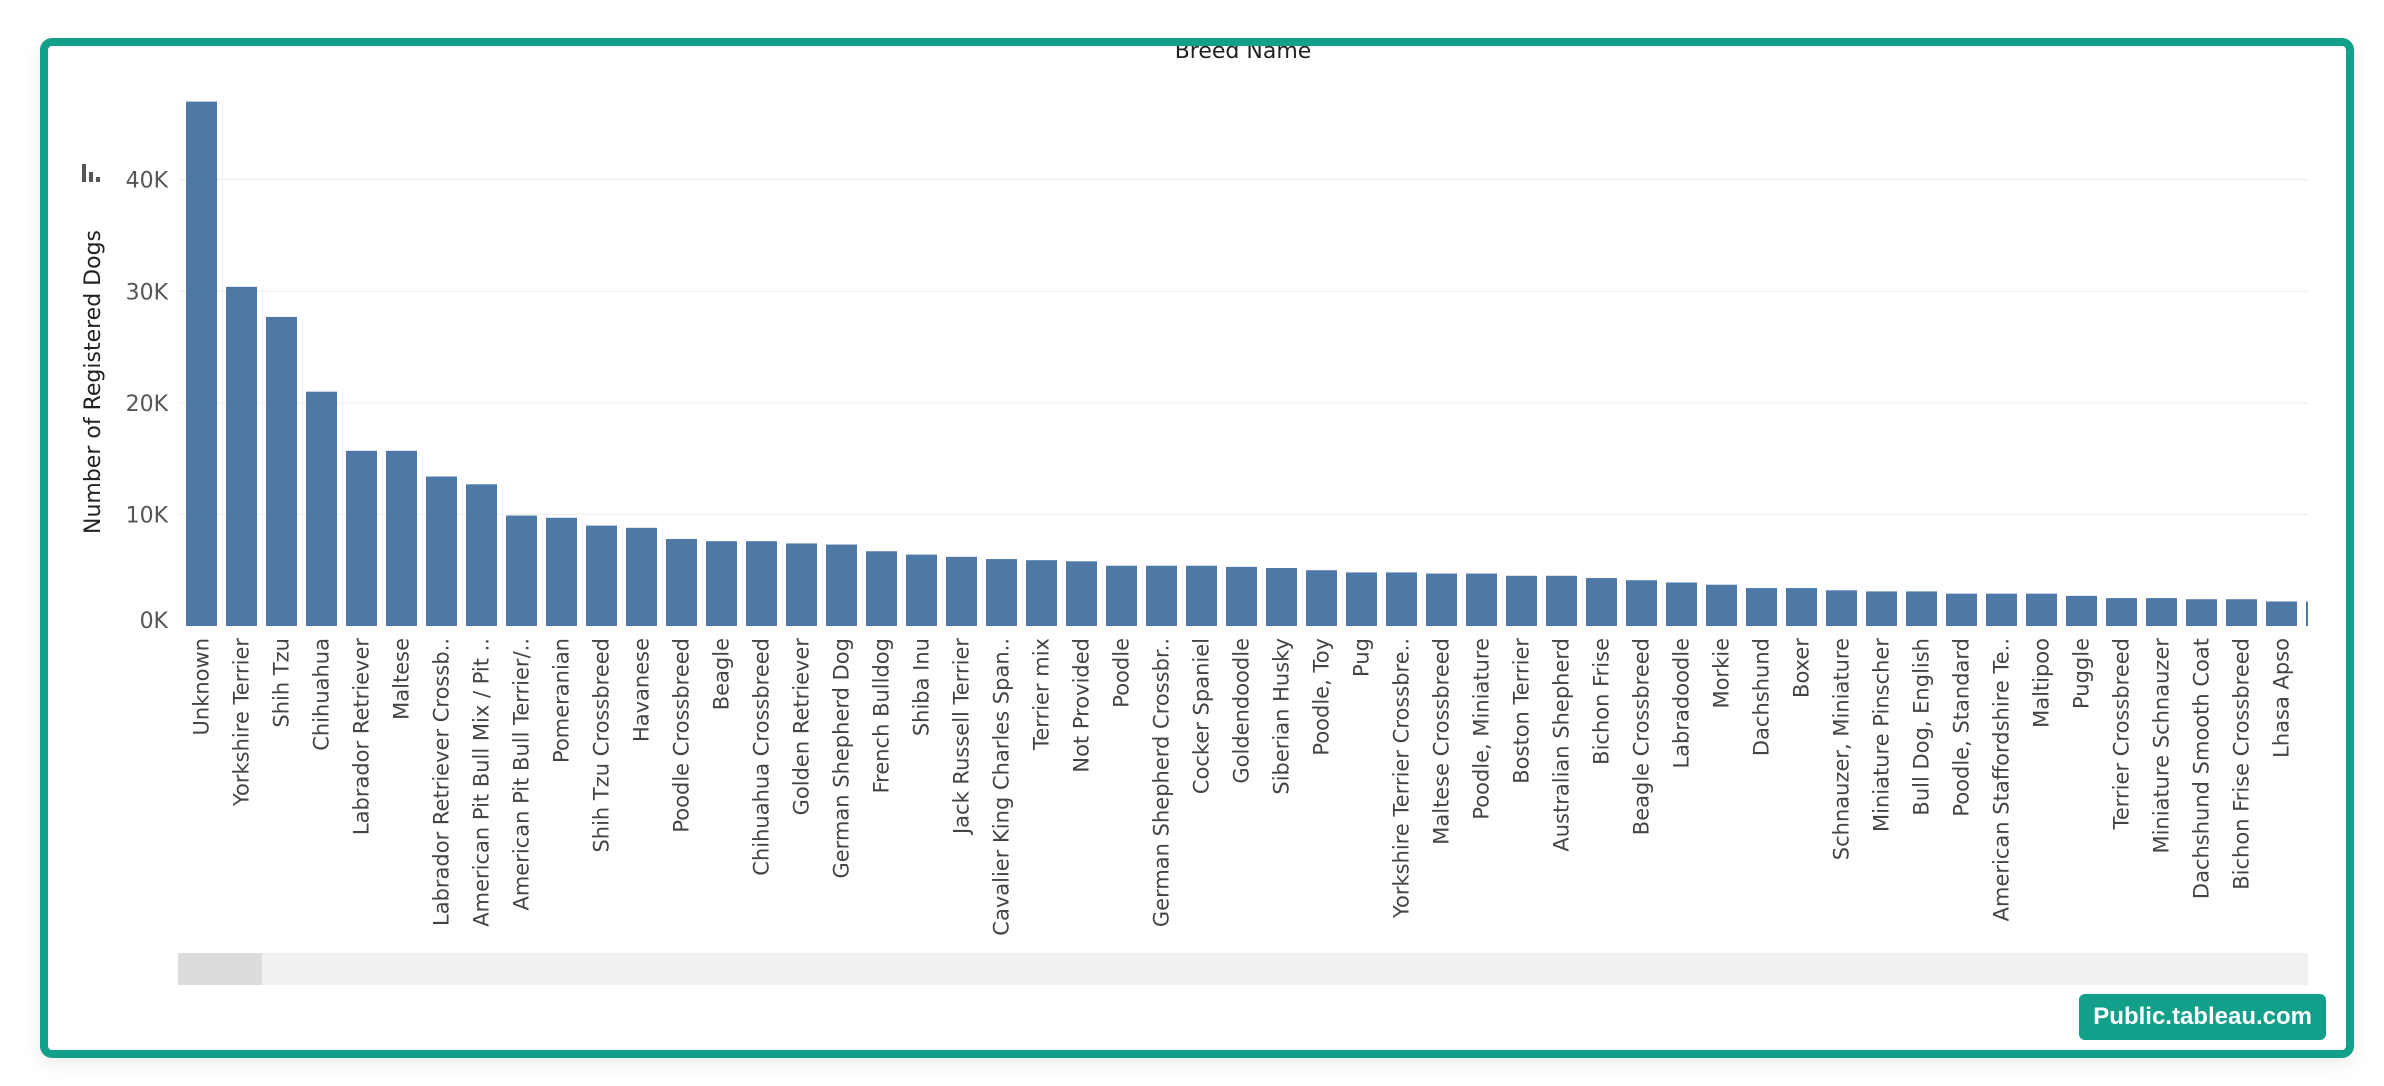 The height and width of the screenshot is (1086, 2384). Describe the element at coordinates (2202, 1017) in the screenshot. I see `tableau-public-badge: Public.tableau.com` at that location.